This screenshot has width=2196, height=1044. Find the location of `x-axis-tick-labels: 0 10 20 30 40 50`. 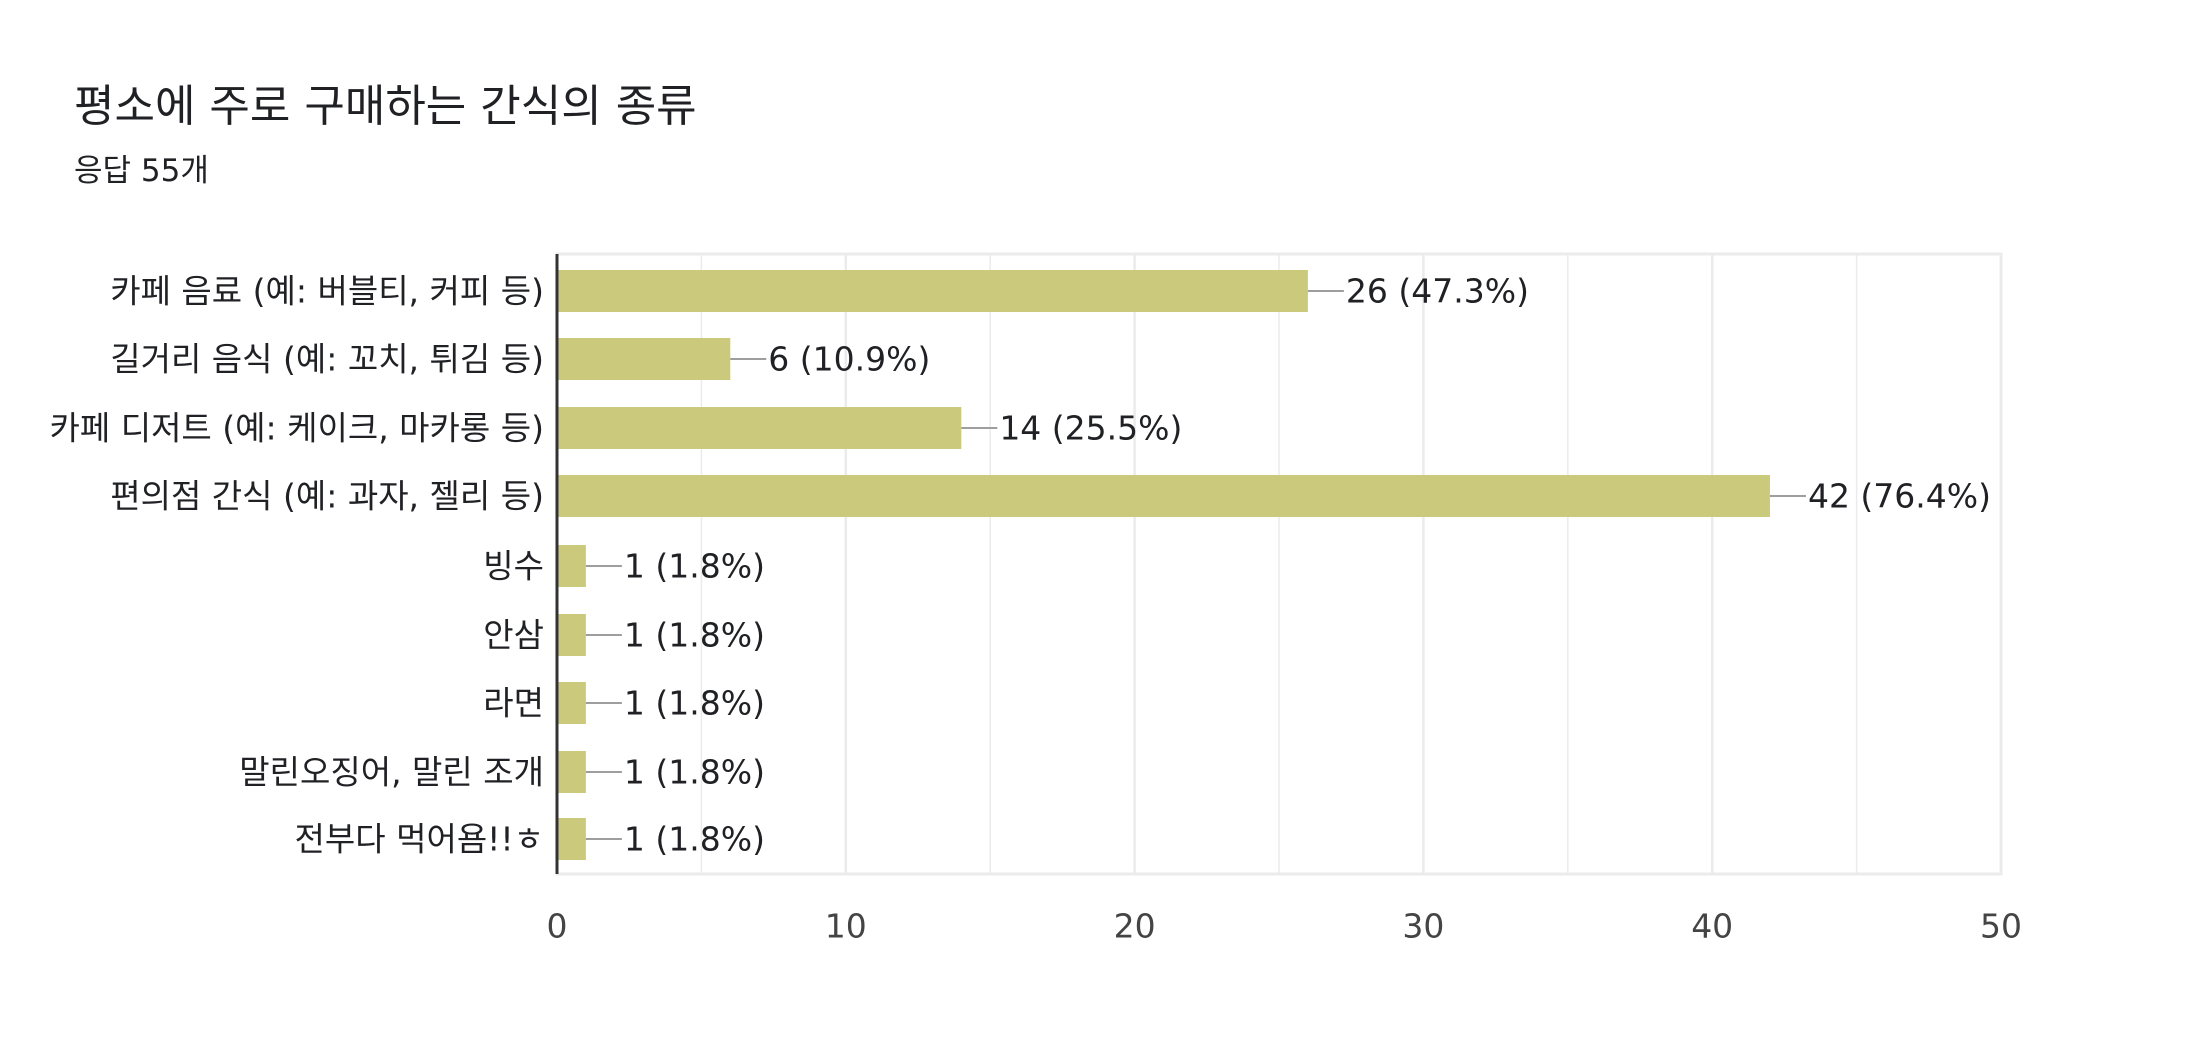

x-axis-tick-labels: 0 10 20 30 40 50 is located at coordinates (1285, 926).